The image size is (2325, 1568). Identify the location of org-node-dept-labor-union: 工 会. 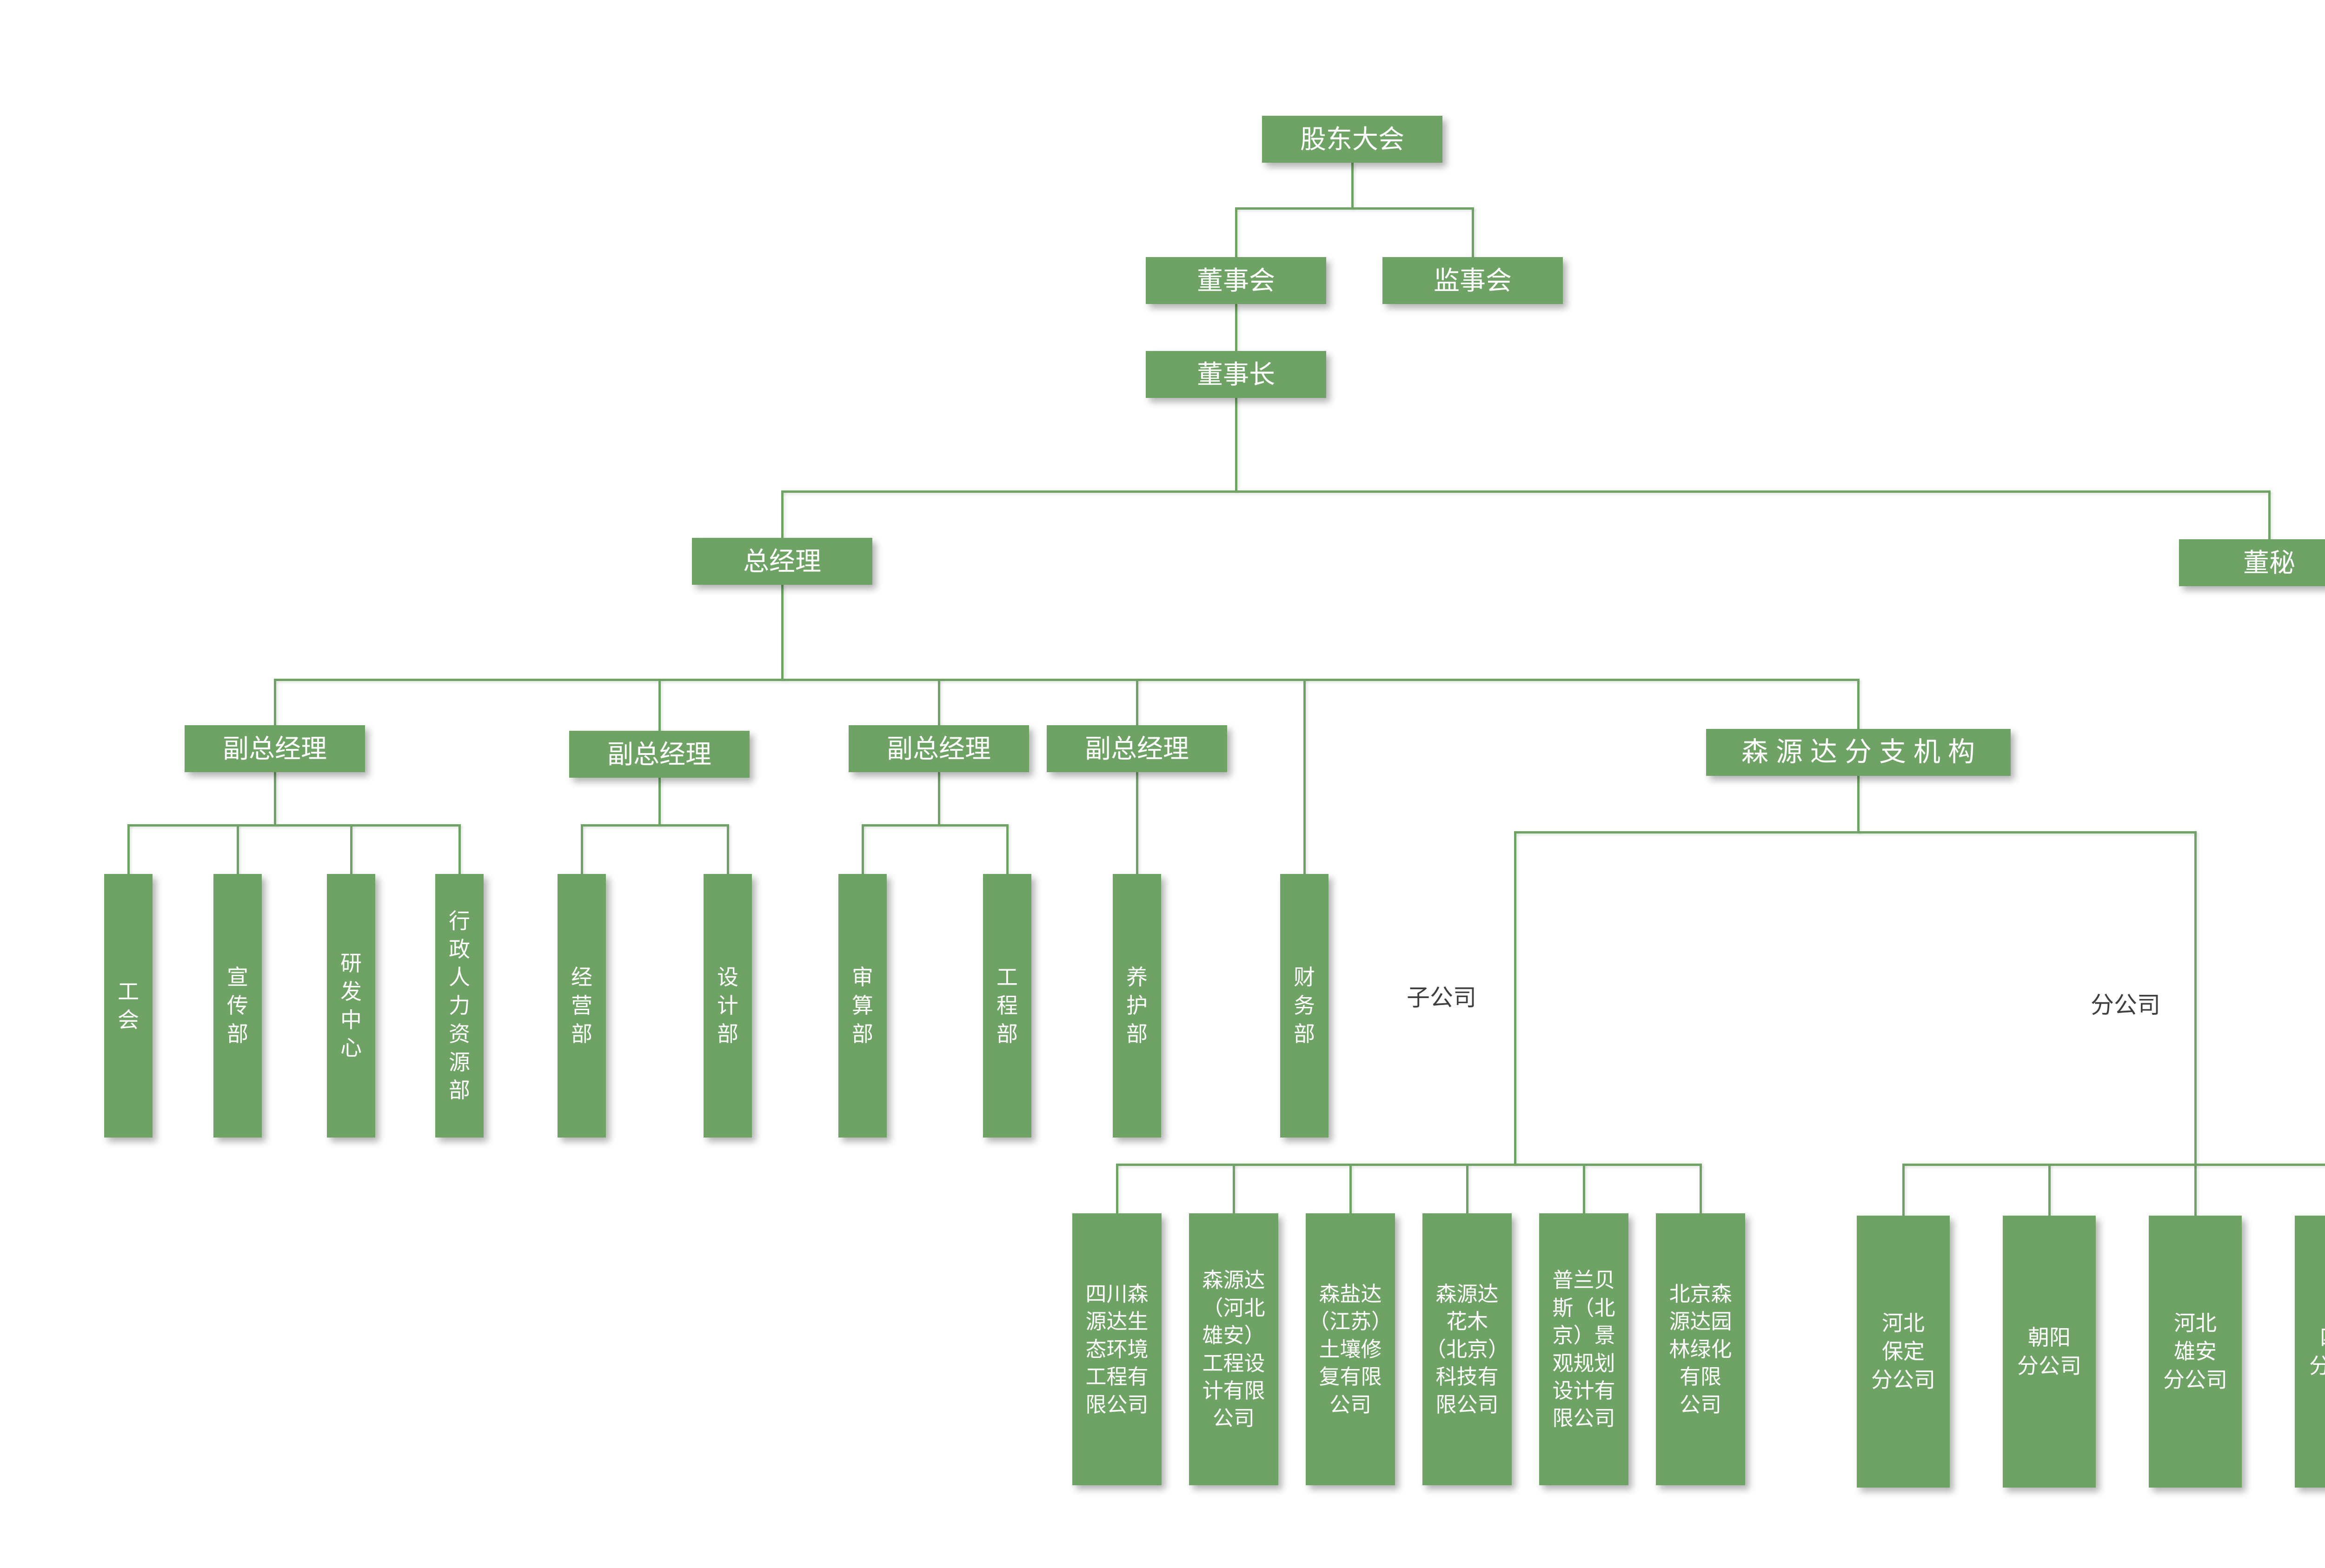
(128, 1006).